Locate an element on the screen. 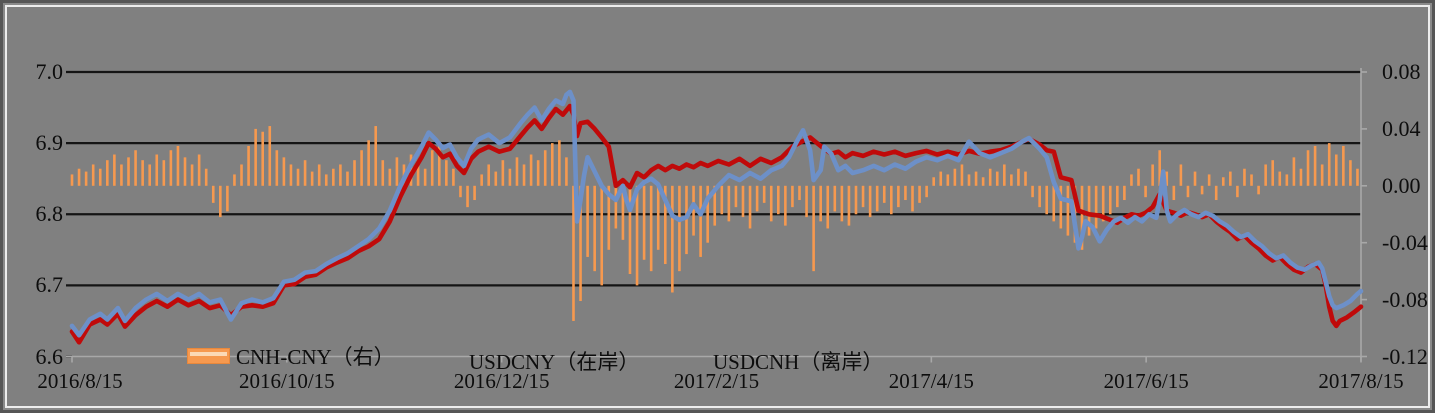 The height and width of the screenshot is (413, 1435). right-axis-tick-label: -0.12 is located at coordinates (1405, 356).